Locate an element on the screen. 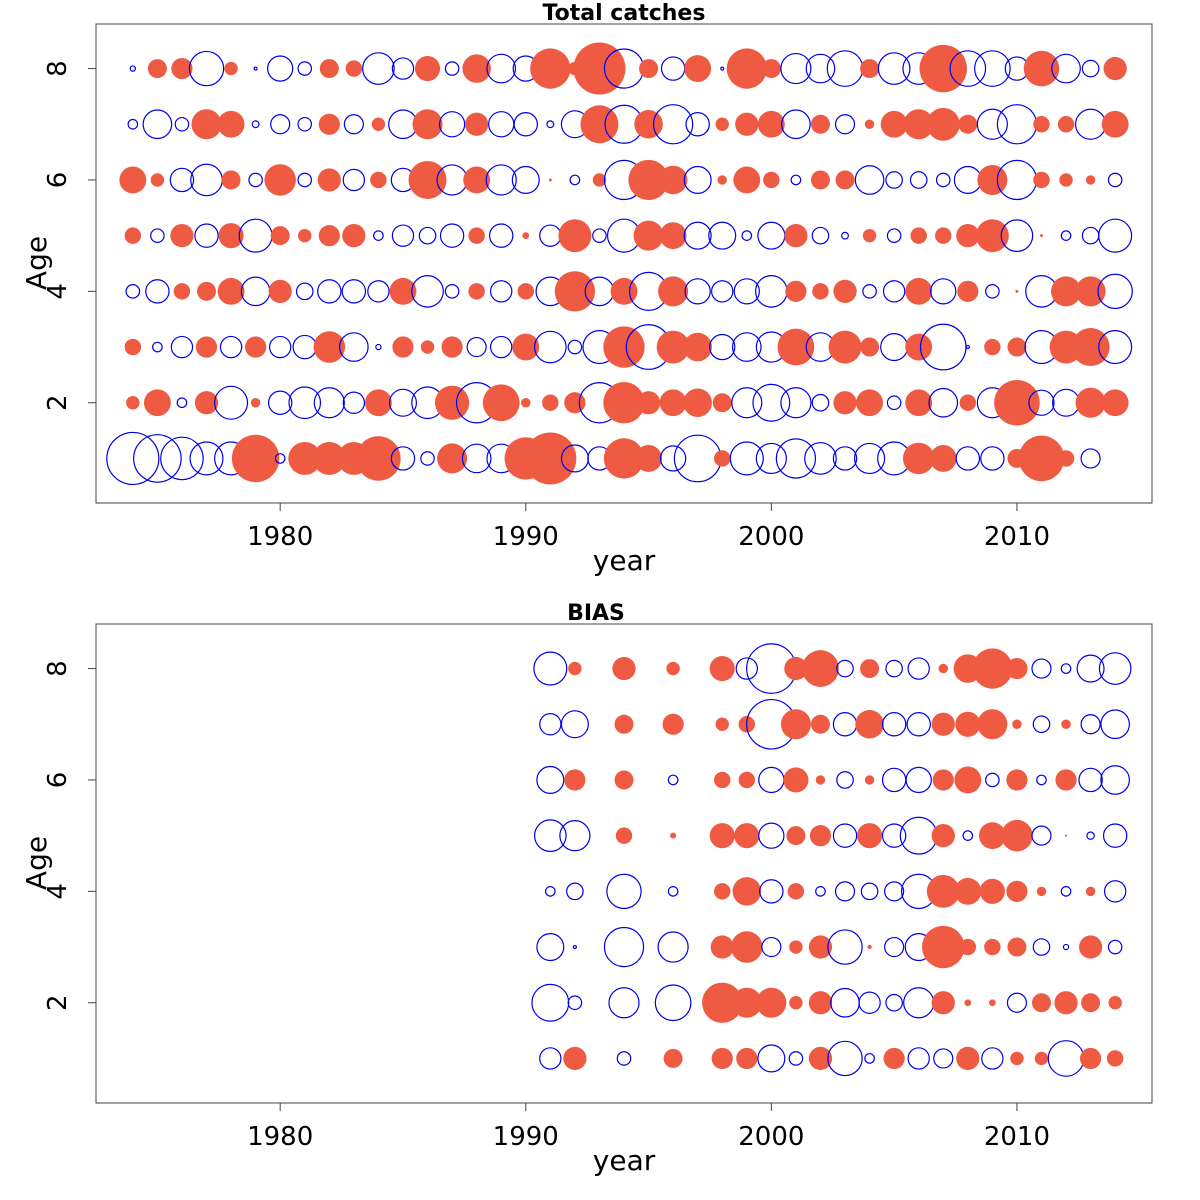 The width and height of the screenshot is (1200, 1200). bubble-age6-1993 is located at coordinates (599, 180).